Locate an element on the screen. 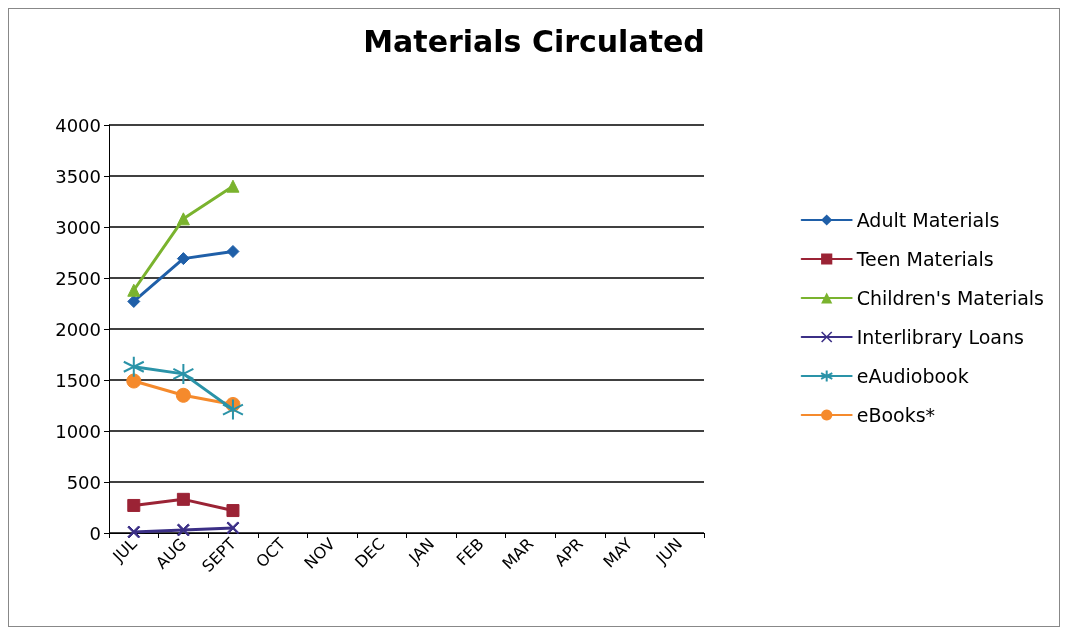 The image size is (1068, 635). legend-label: Adult Materials is located at coordinates (928, 220).